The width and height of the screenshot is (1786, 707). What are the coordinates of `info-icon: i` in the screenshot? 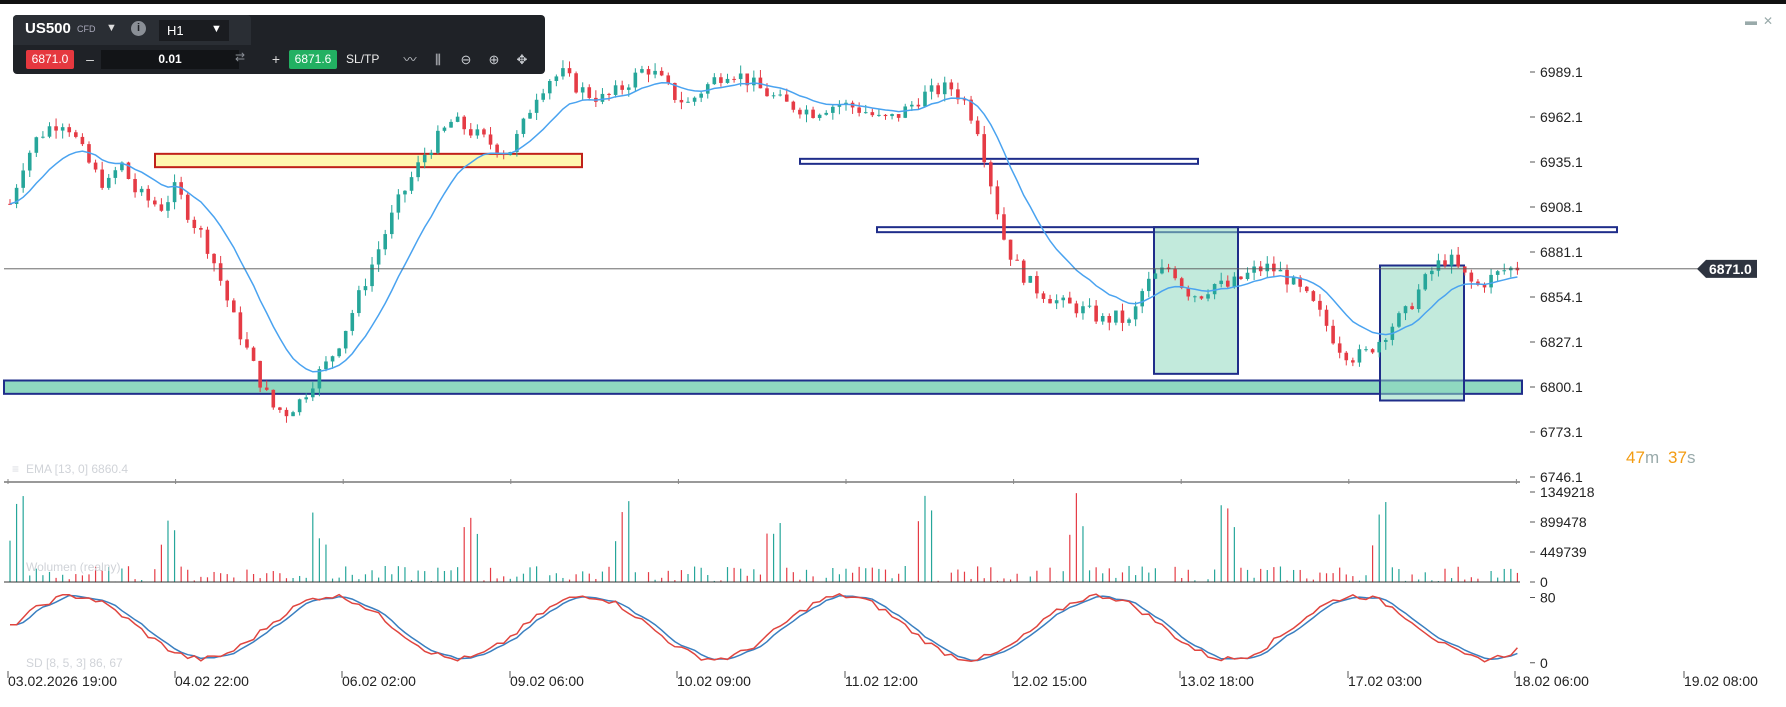 It's located at (138, 28).